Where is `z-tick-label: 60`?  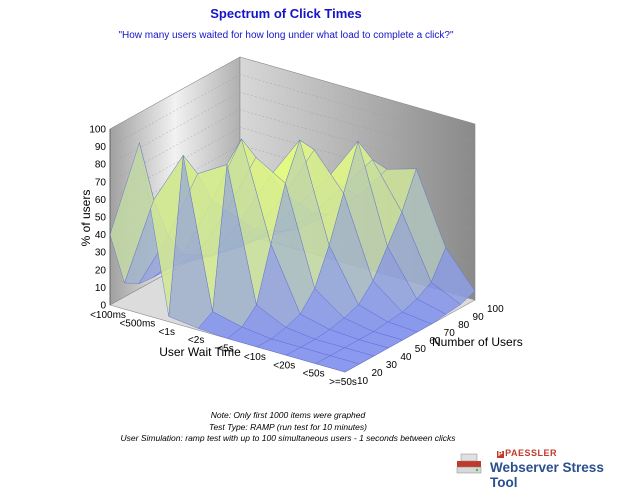 z-tick-label: 60 is located at coordinates (101, 200).